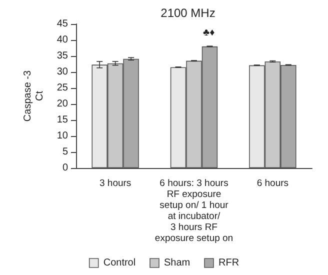 Image resolution: width=328 pixels, height=275 pixels. What do you see at coordinates (65, 168) in the screenshot?
I see `y-tick-label: 0` at bounding box center [65, 168].